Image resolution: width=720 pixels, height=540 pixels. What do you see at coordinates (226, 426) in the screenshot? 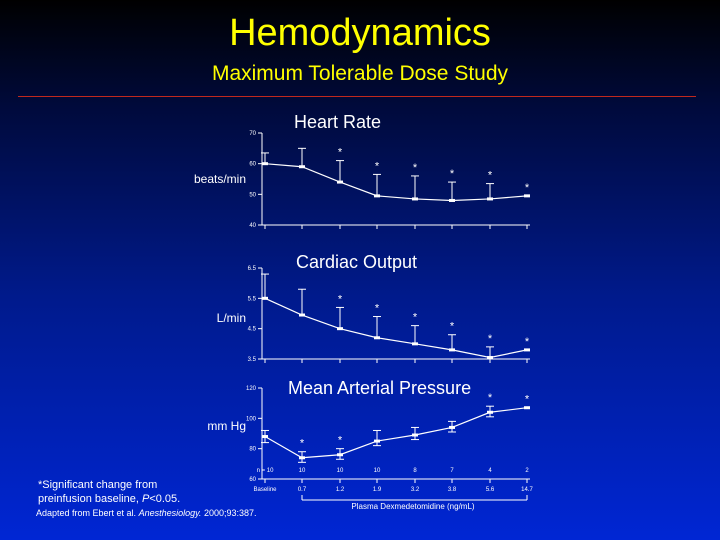
I see `map-ylabel: mm Hg` at bounding box center [226, 426].